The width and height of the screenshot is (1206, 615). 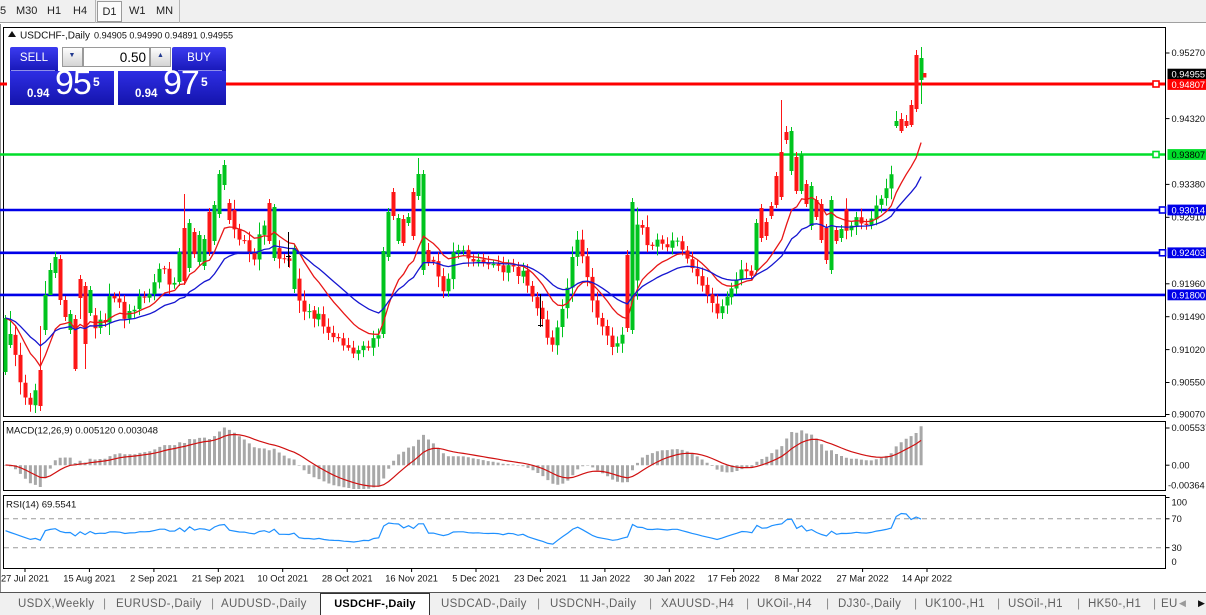 I want to click on svg-text: 27 Jul 2021, so click(x=25, y=579).